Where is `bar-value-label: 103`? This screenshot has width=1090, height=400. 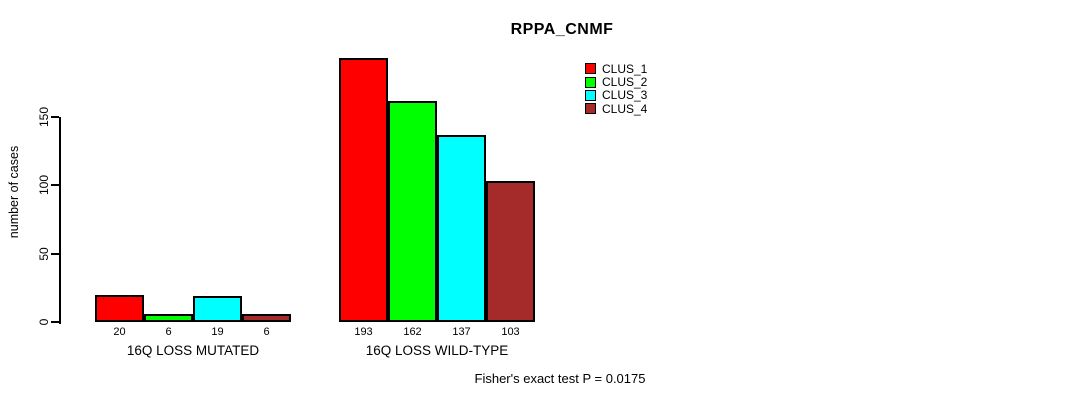
bar-value-label: 103 is located at coordinates (510, 332).